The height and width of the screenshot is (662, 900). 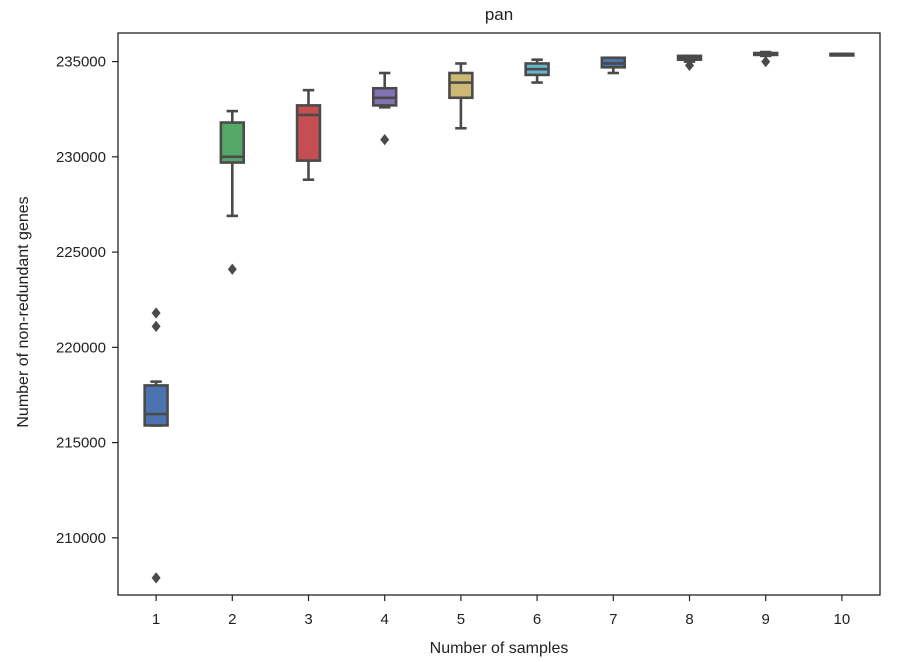 I want to click on y-tick-label: 235000, so click(x=81, y=62).